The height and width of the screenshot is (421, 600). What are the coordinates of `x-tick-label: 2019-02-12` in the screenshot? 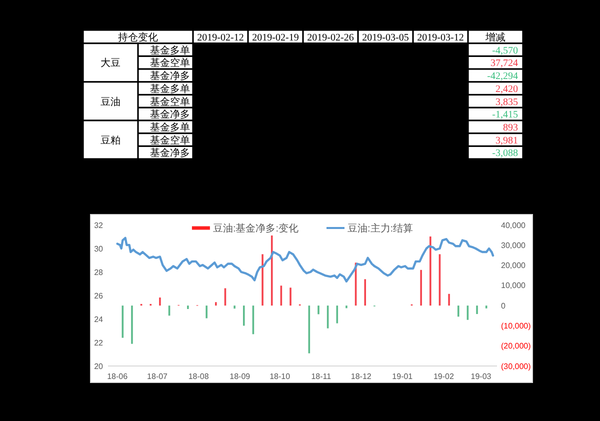 It's located at (220, 38).